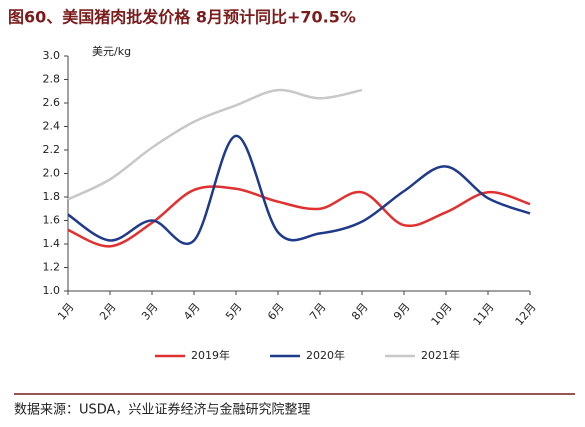 Image resolution: width=585 pixels, height=427 pixels. Describe the element at coordinates (234, 312) in the screenshot. I see `x-tick-label: 5月` at that location.